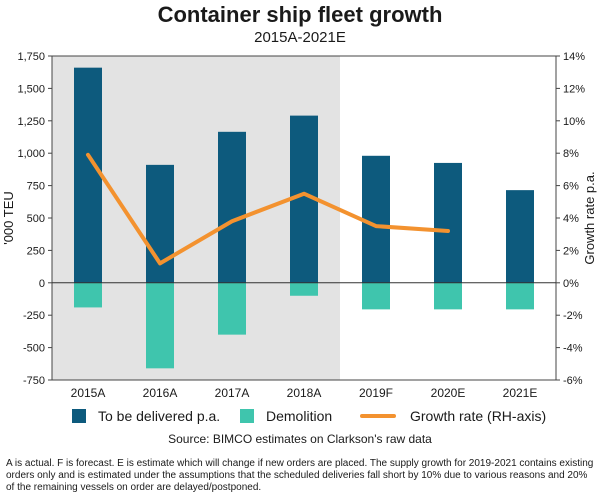  I want to click on y-tick-label-left: 1,000, so click(31, 154).